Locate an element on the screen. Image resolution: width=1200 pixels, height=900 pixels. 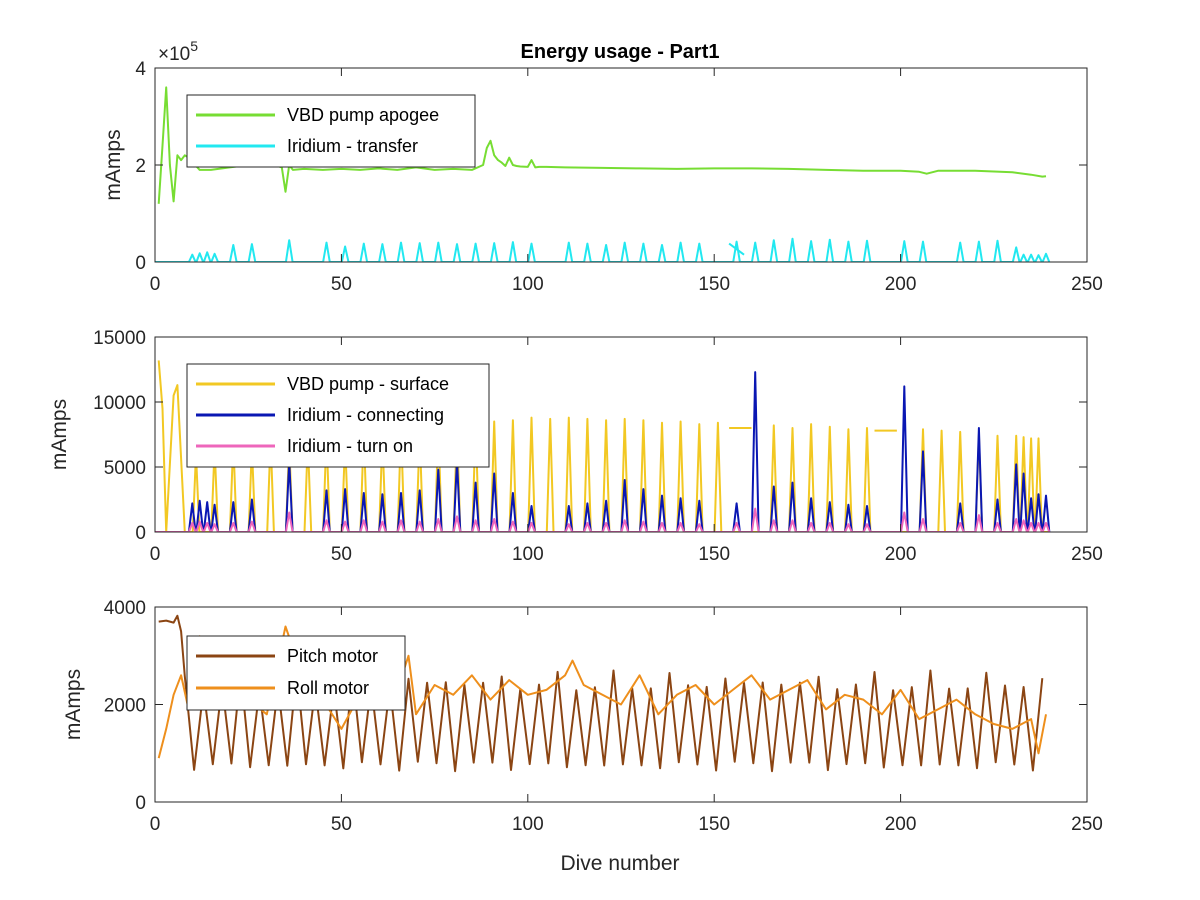
y-tick-label: 4000 is located at coordinates (125, 608).